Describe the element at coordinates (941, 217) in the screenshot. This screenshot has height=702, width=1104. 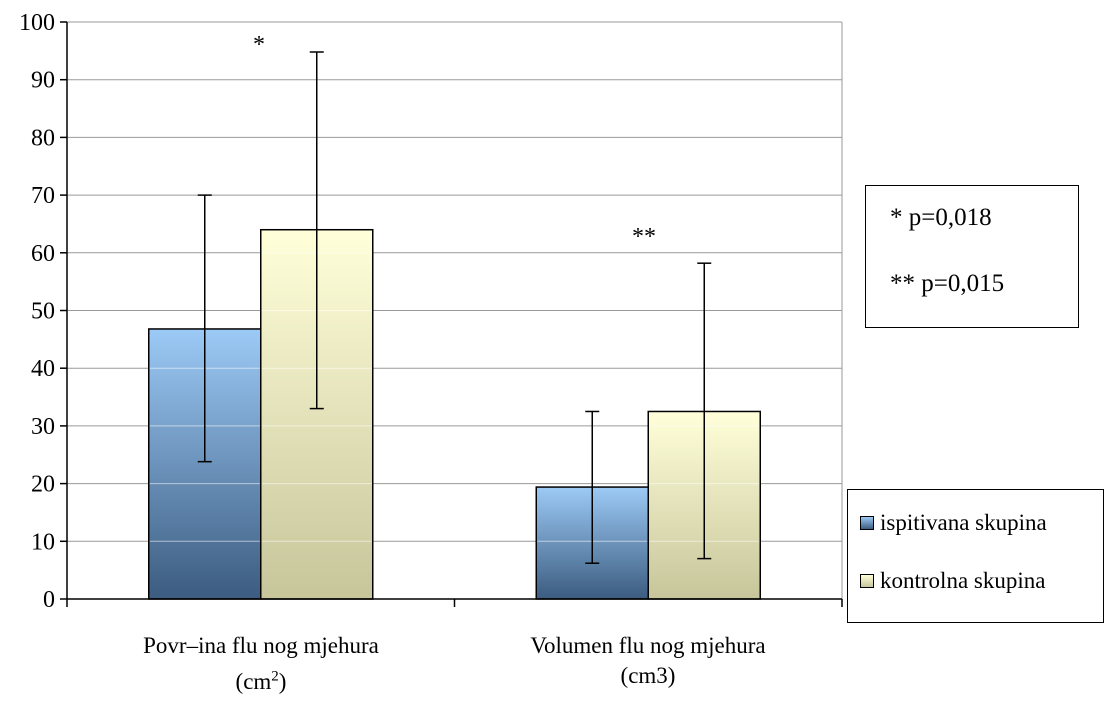
I see `significance-note-1: * p=0,018` at that location.